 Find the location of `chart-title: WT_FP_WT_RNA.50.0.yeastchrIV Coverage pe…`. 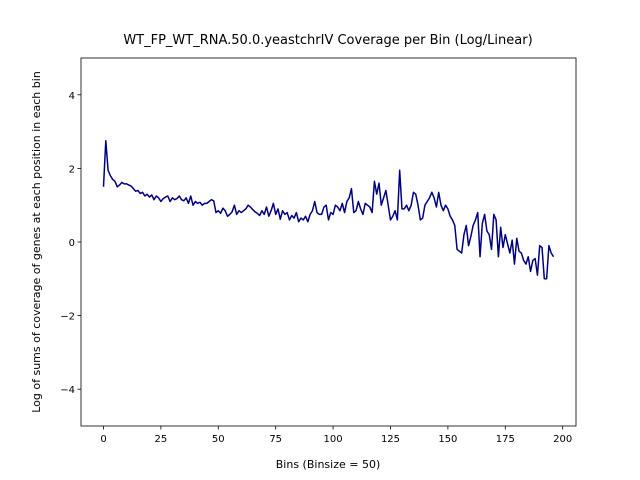

chart-title: WT_FP_WT_RNA.50.0.yeastchrIV Coverage pe… is located at coordinates (327, 40).